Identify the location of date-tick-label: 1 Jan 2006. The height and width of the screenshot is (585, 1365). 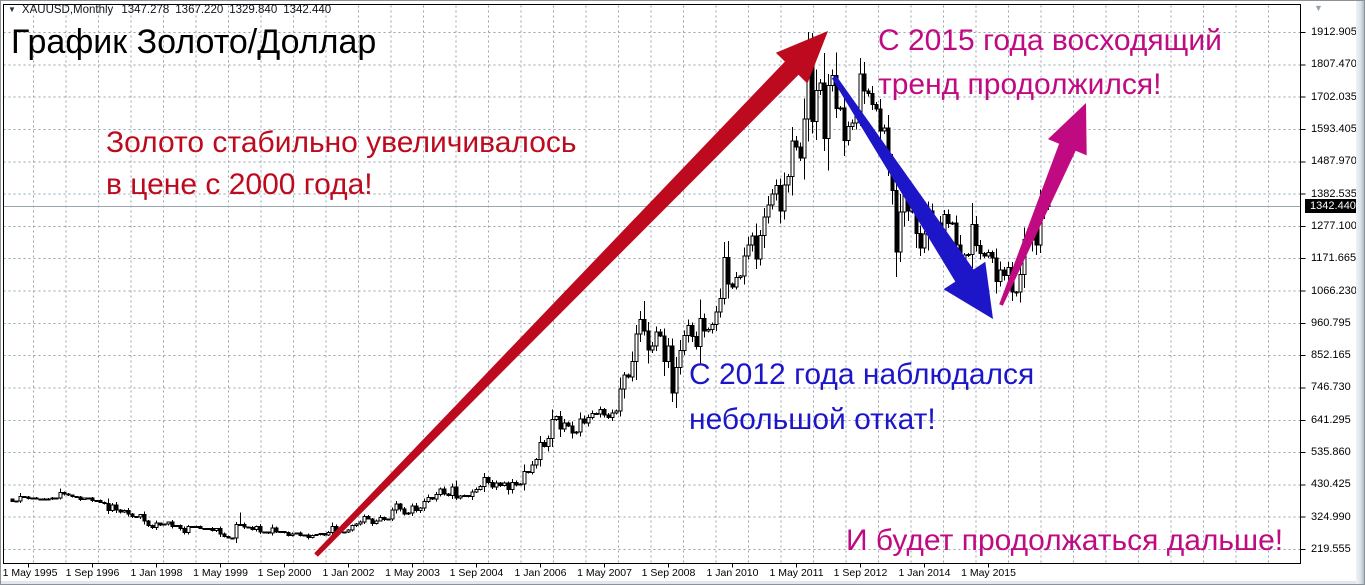
(540, 573).